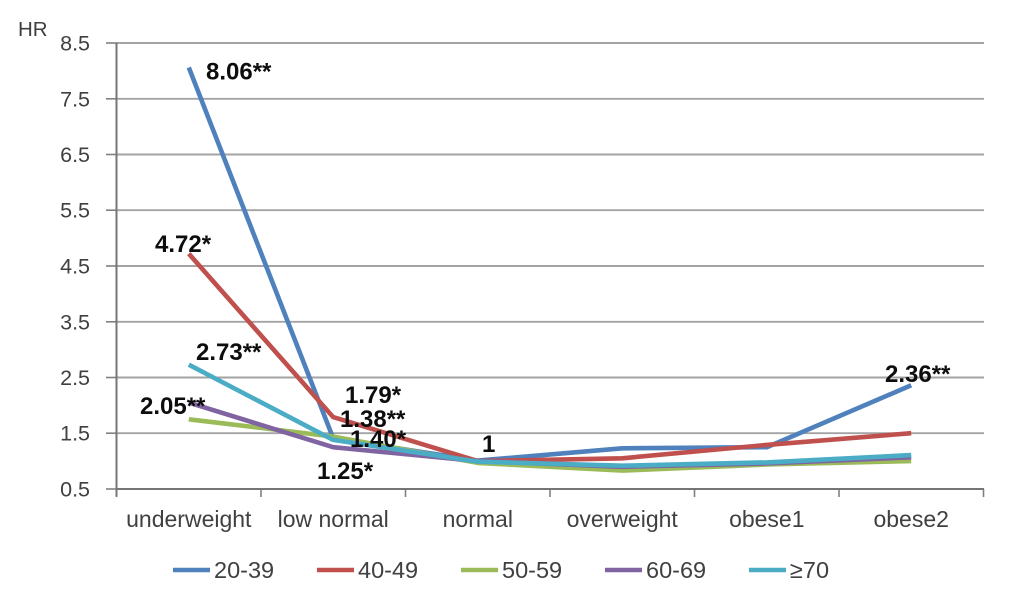 Image resolution: width=1024 pixels, height=606 pixels. Describe the element at coordinates (488, 444) in the screenshot. I see `svg-text: 1` at that location.